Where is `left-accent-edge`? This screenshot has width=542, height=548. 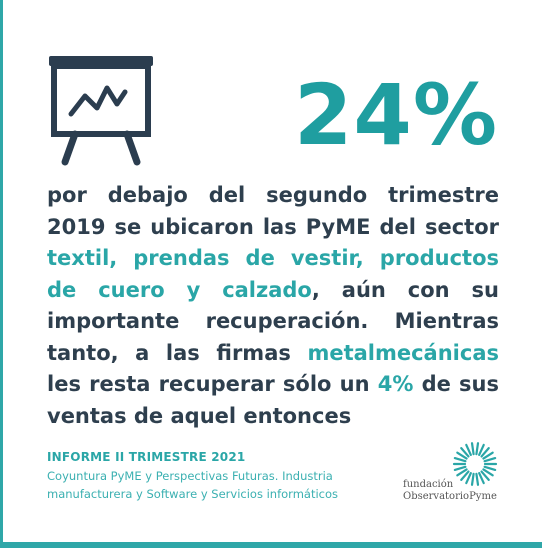 left-accent-edge is located at coordinates (1, 274).